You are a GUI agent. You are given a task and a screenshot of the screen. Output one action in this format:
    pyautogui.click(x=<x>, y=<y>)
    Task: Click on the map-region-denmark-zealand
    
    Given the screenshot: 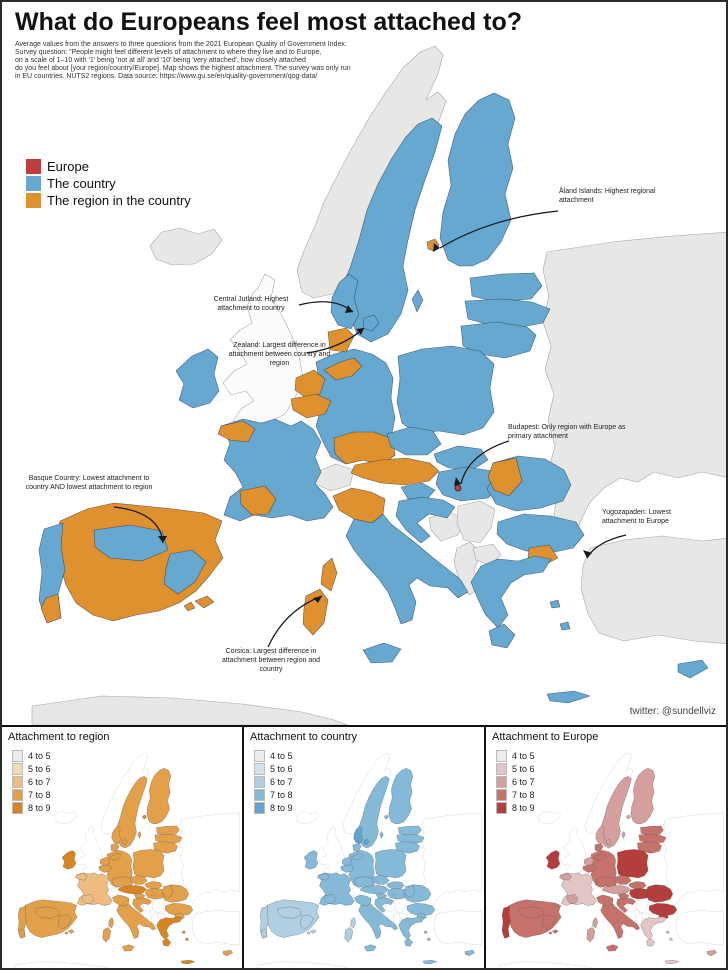 What is the action you would take?
    pyautogui.click(x=366, y=842)
    